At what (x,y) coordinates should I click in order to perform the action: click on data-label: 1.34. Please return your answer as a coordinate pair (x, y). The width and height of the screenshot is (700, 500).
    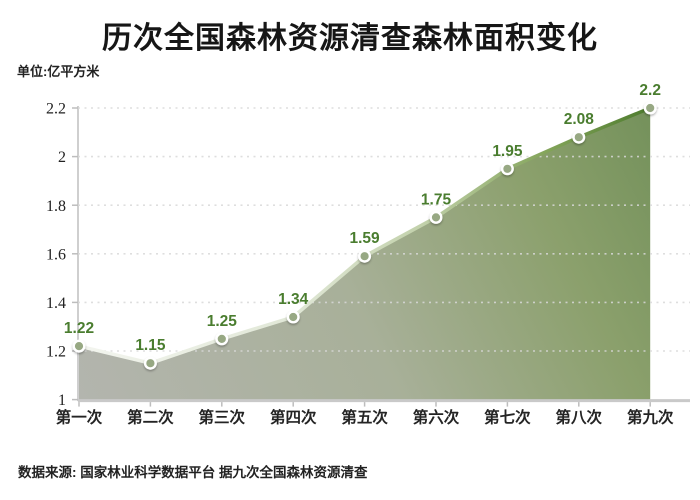
    Looking at the image, I should click on (293, 299).